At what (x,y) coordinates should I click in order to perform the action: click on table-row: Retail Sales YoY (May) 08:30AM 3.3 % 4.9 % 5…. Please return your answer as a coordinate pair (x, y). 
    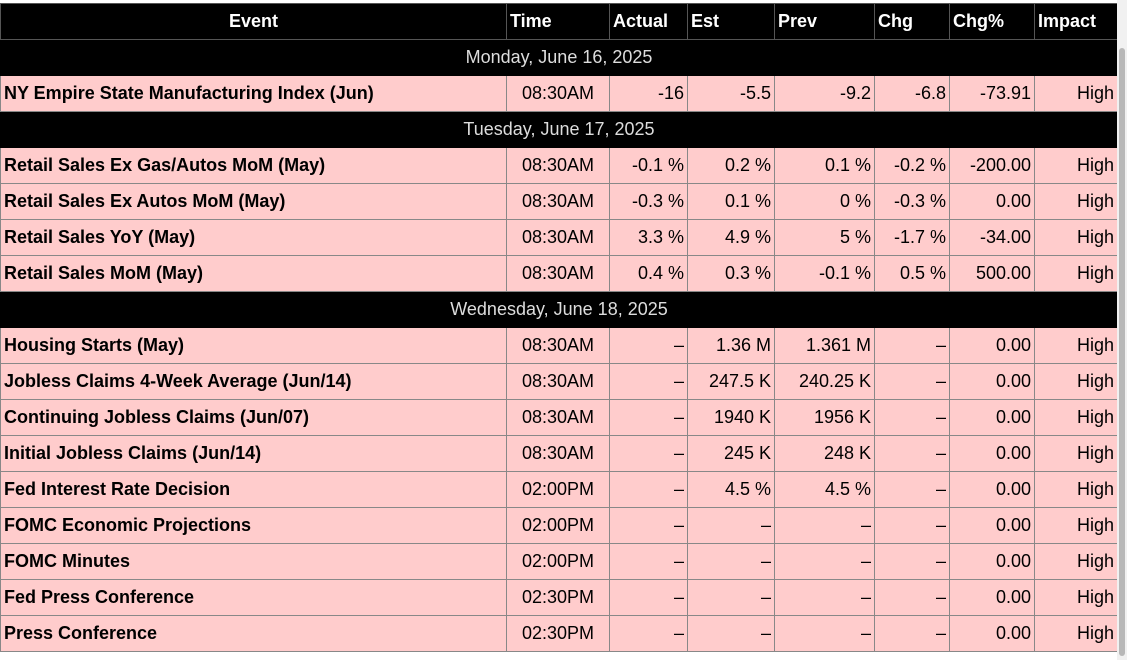
    Looking at the image, I should click on (559, 237).